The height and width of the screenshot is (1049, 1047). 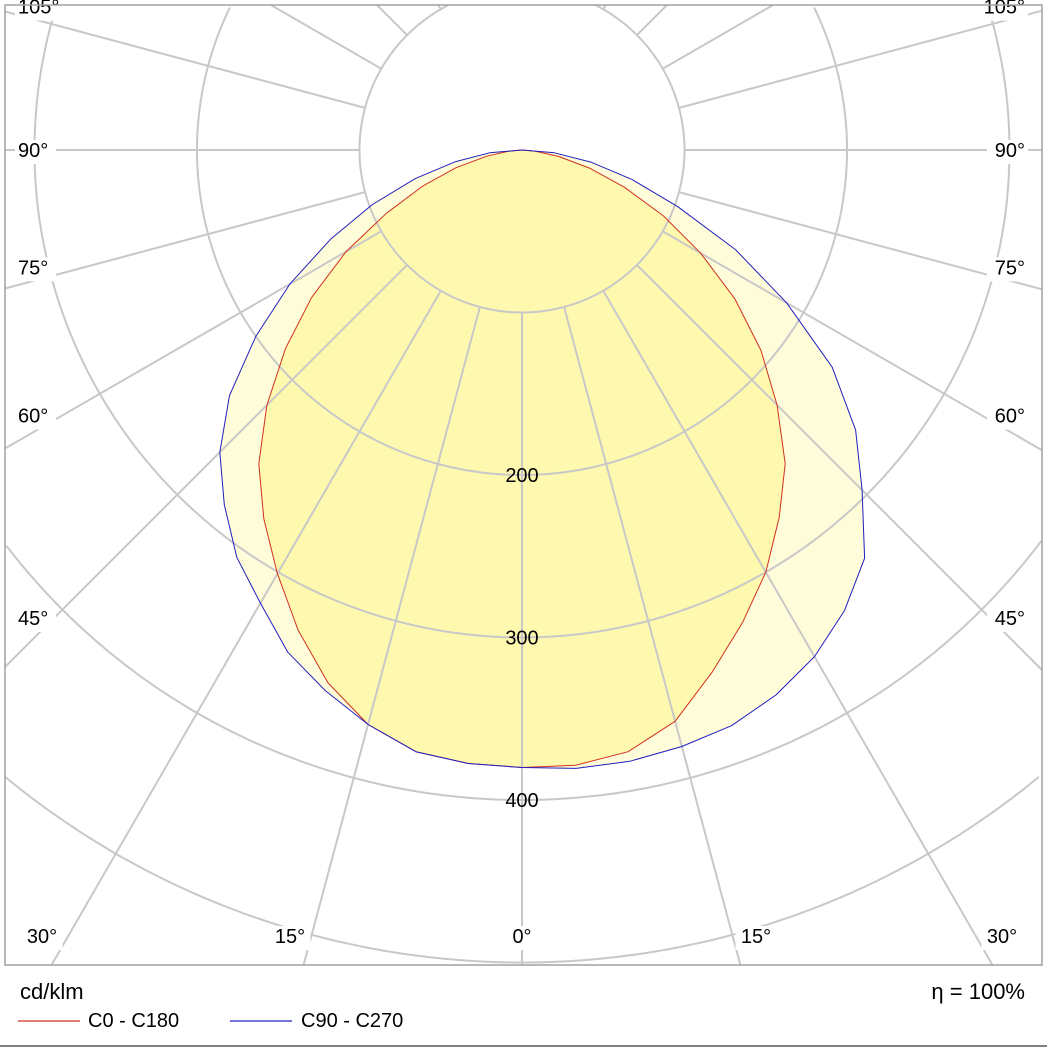 I want to click on legend-c0-c180: C0 - C180, so click(x=134, y=1021).